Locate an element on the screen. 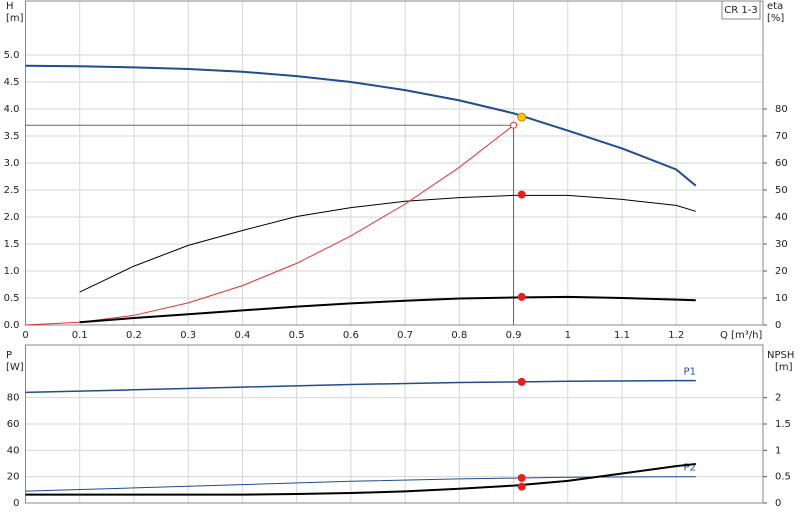 This screenshot has height=520, width=800. x-tick-label: 0.2 is located at coordinates (134, 335).